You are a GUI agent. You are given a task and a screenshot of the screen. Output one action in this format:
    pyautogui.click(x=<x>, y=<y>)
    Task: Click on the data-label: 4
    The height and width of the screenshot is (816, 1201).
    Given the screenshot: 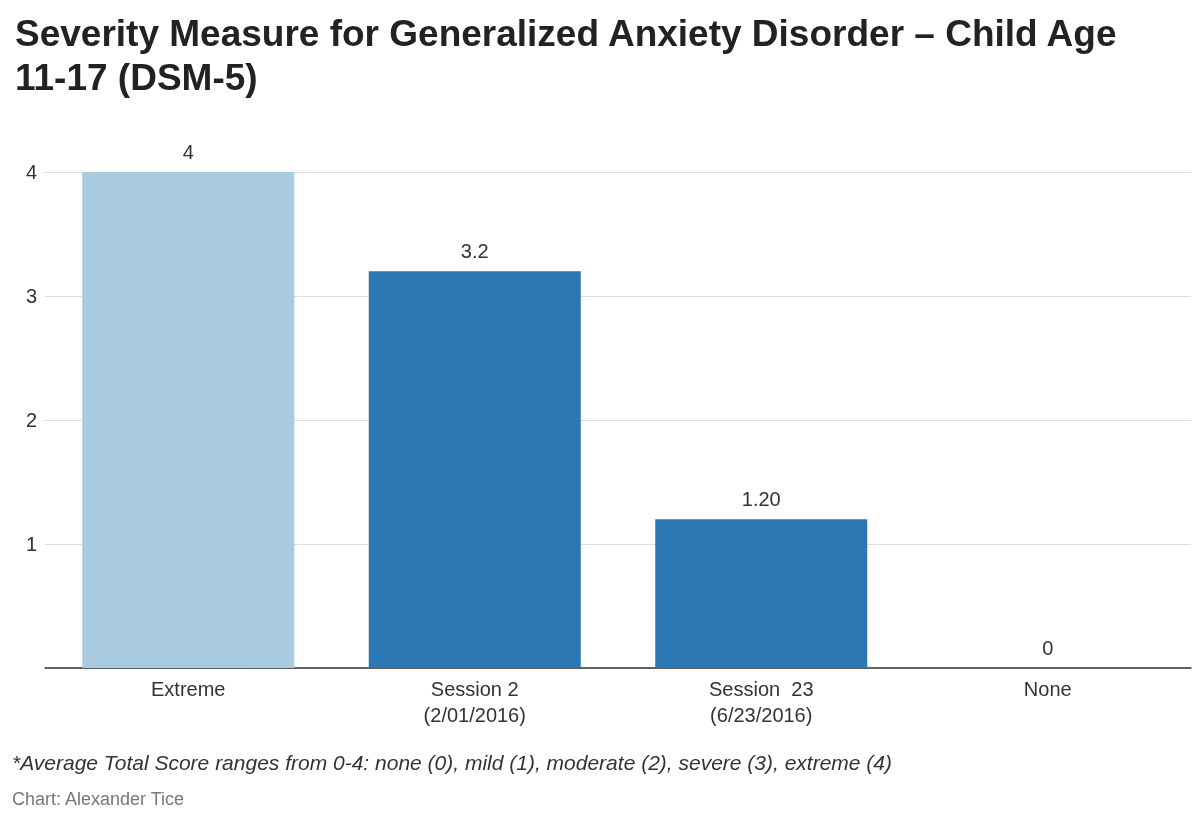 What is the action you would take?
    pyautogui.click(x=188, y=152)
    